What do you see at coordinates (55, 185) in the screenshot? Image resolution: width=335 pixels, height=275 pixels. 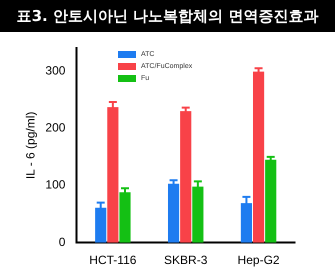 I see `y-tick-label: 100` at bounding box center [55, 185].